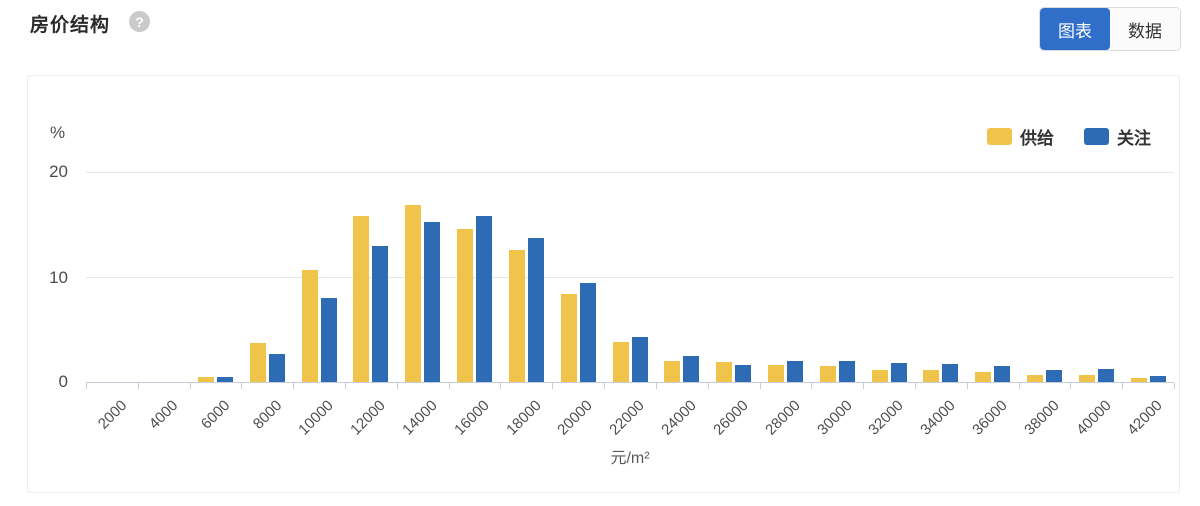 This screenshot has height=506, width=1200. What do you see at coordinates (1145, 418) in the screenshot?
I see `x-label-text: 42000` at bounding box center [1145, 418].